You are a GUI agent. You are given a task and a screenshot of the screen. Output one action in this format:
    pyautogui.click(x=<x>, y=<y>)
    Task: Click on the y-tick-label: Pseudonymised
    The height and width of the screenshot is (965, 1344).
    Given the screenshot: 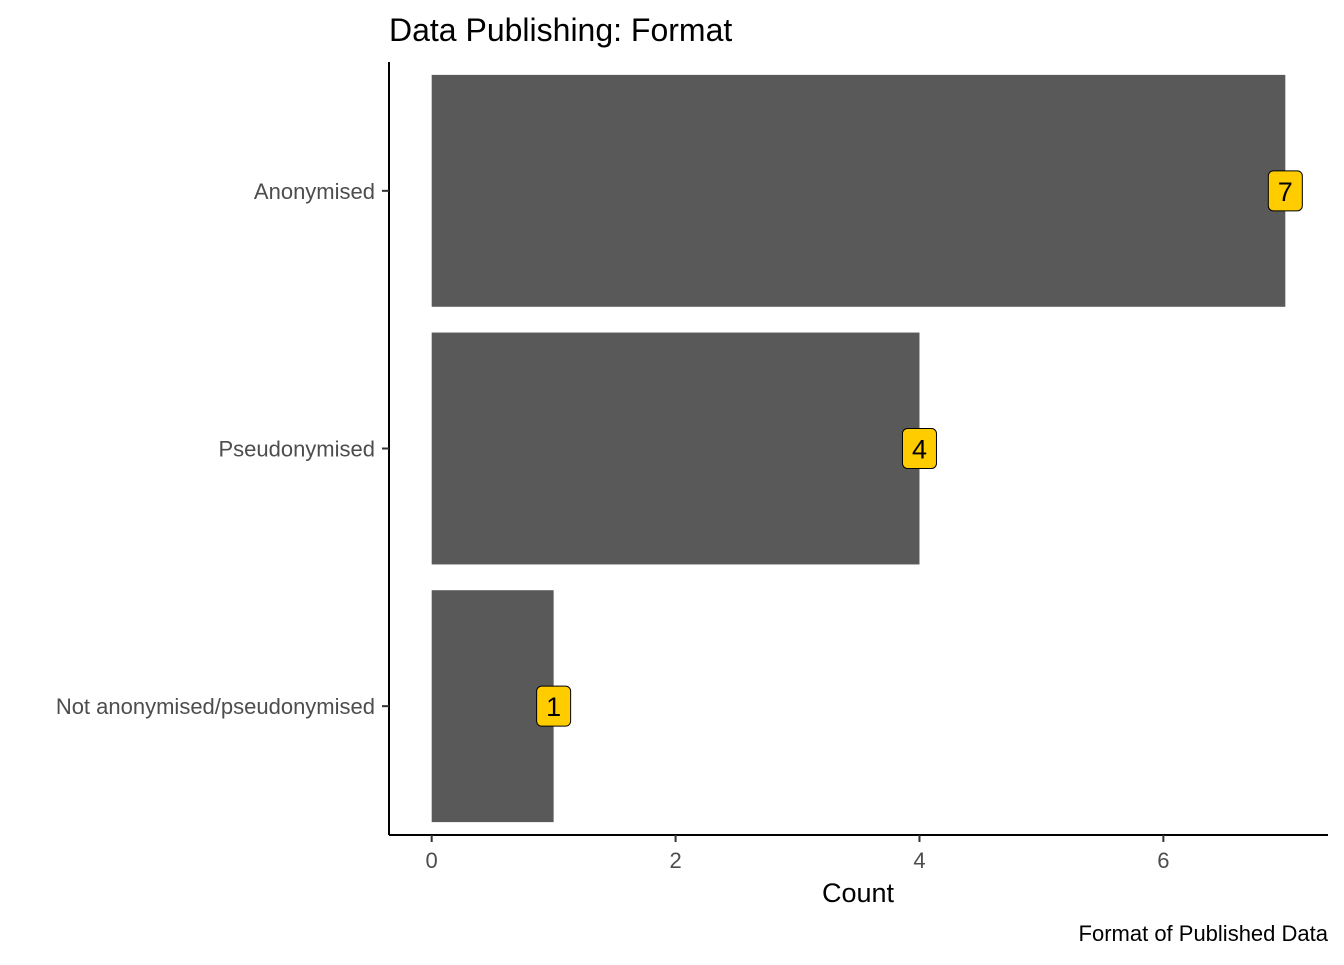 What is the action you would take?
    pyautogui.click(x=296, y=449)
    